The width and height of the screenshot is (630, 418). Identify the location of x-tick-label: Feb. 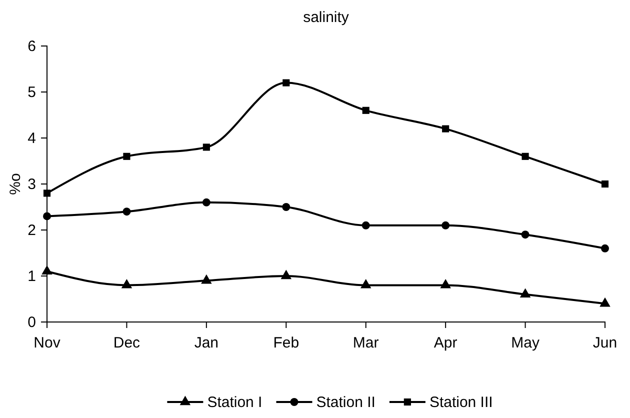
(286, 343).